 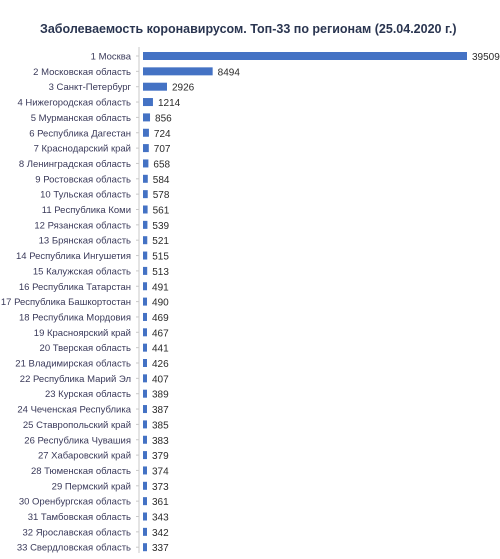 I want to click on category-label: 19 Красноярский край, so click(x=82, y=333).